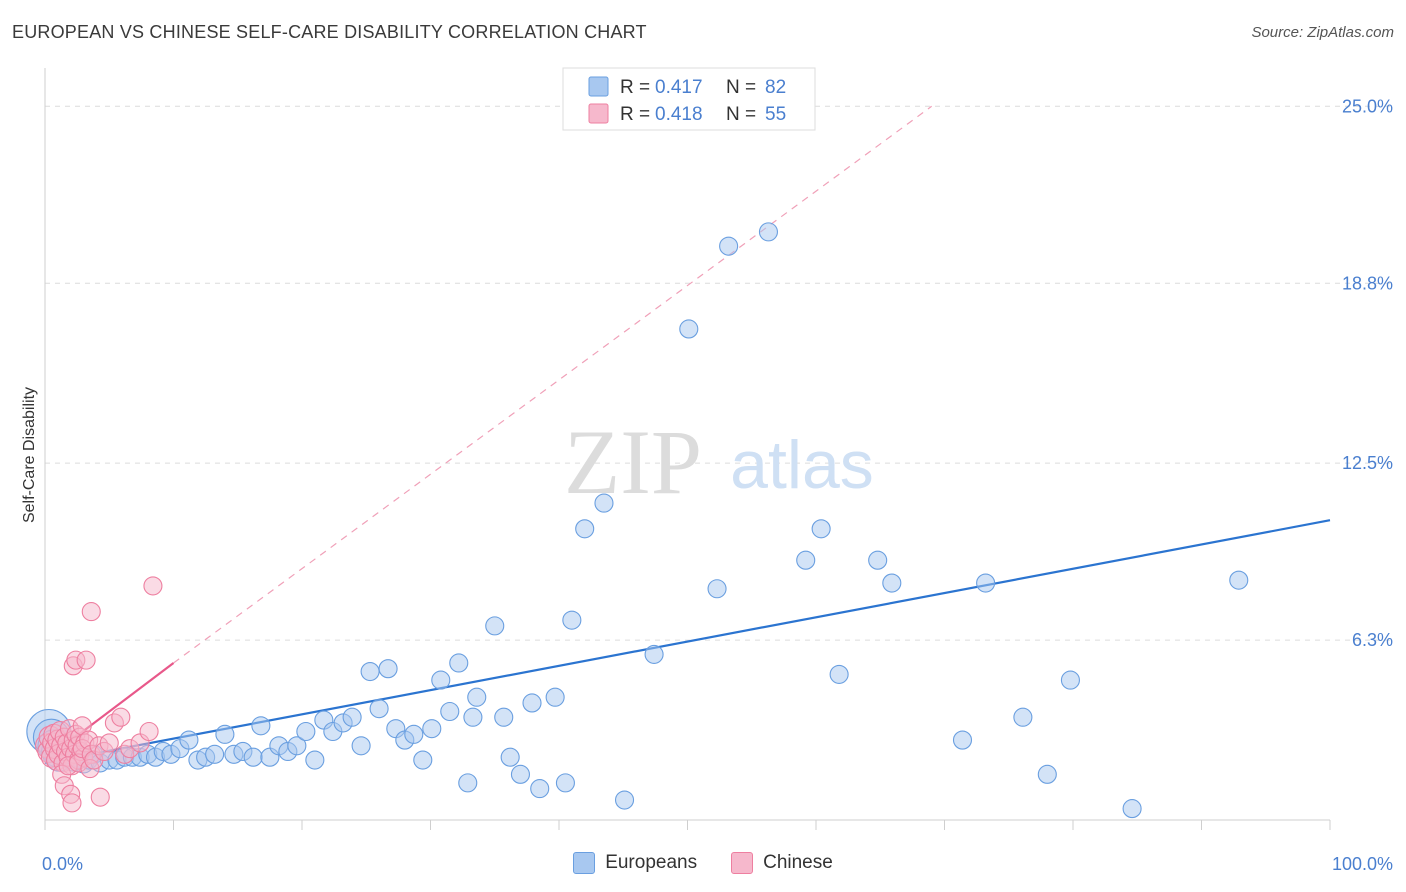 Image resolution: width=1406 pixels, height=892 pixels. What do you see at coordinates (679, 114) in the screenshot?
I see `legend-chinese-r-value: 0.418` at bounding box center [679, 114].